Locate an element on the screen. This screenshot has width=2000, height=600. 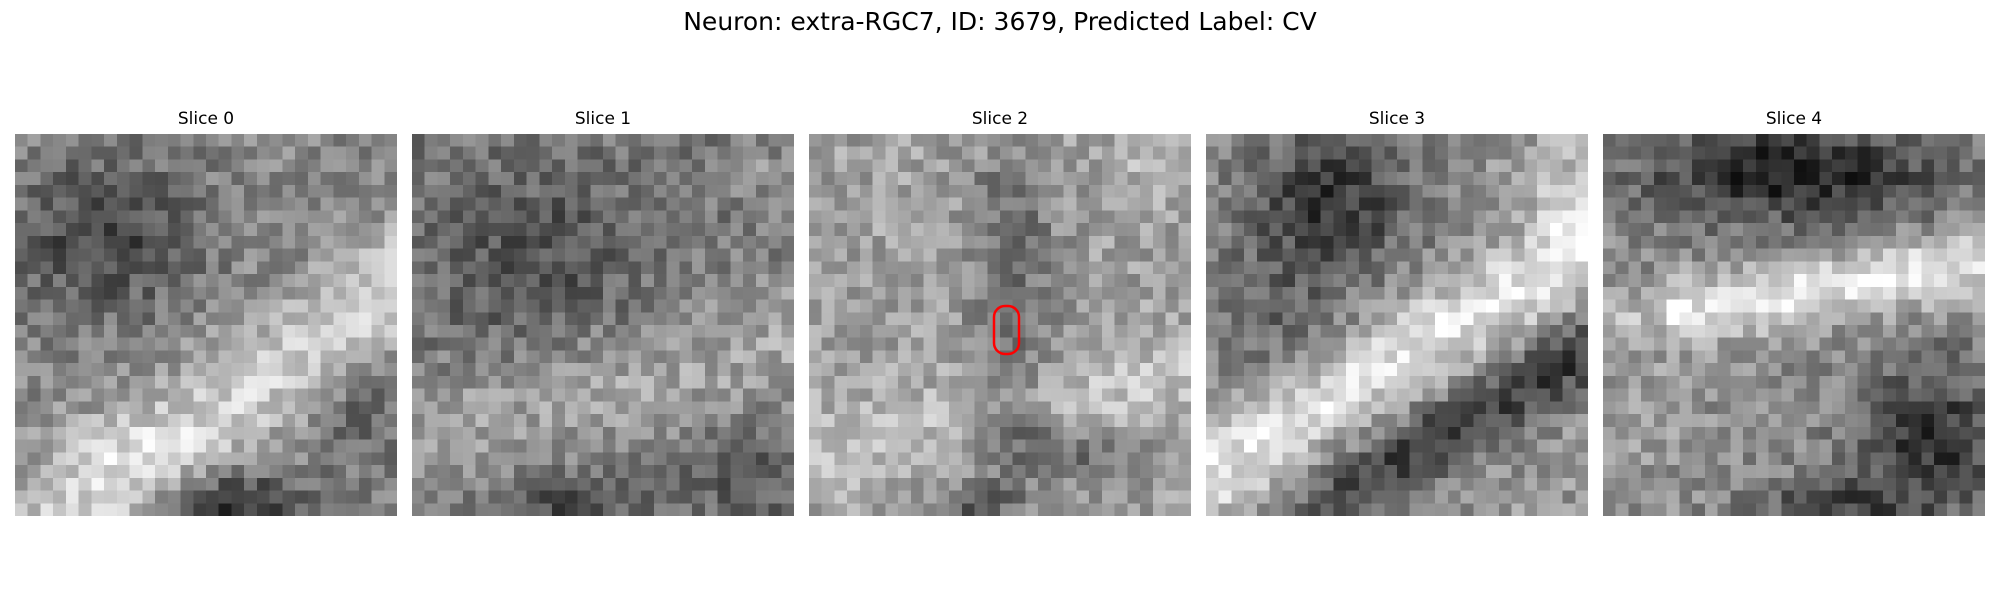
slice-title: Slice 1 is located at coordinates (603, 119).